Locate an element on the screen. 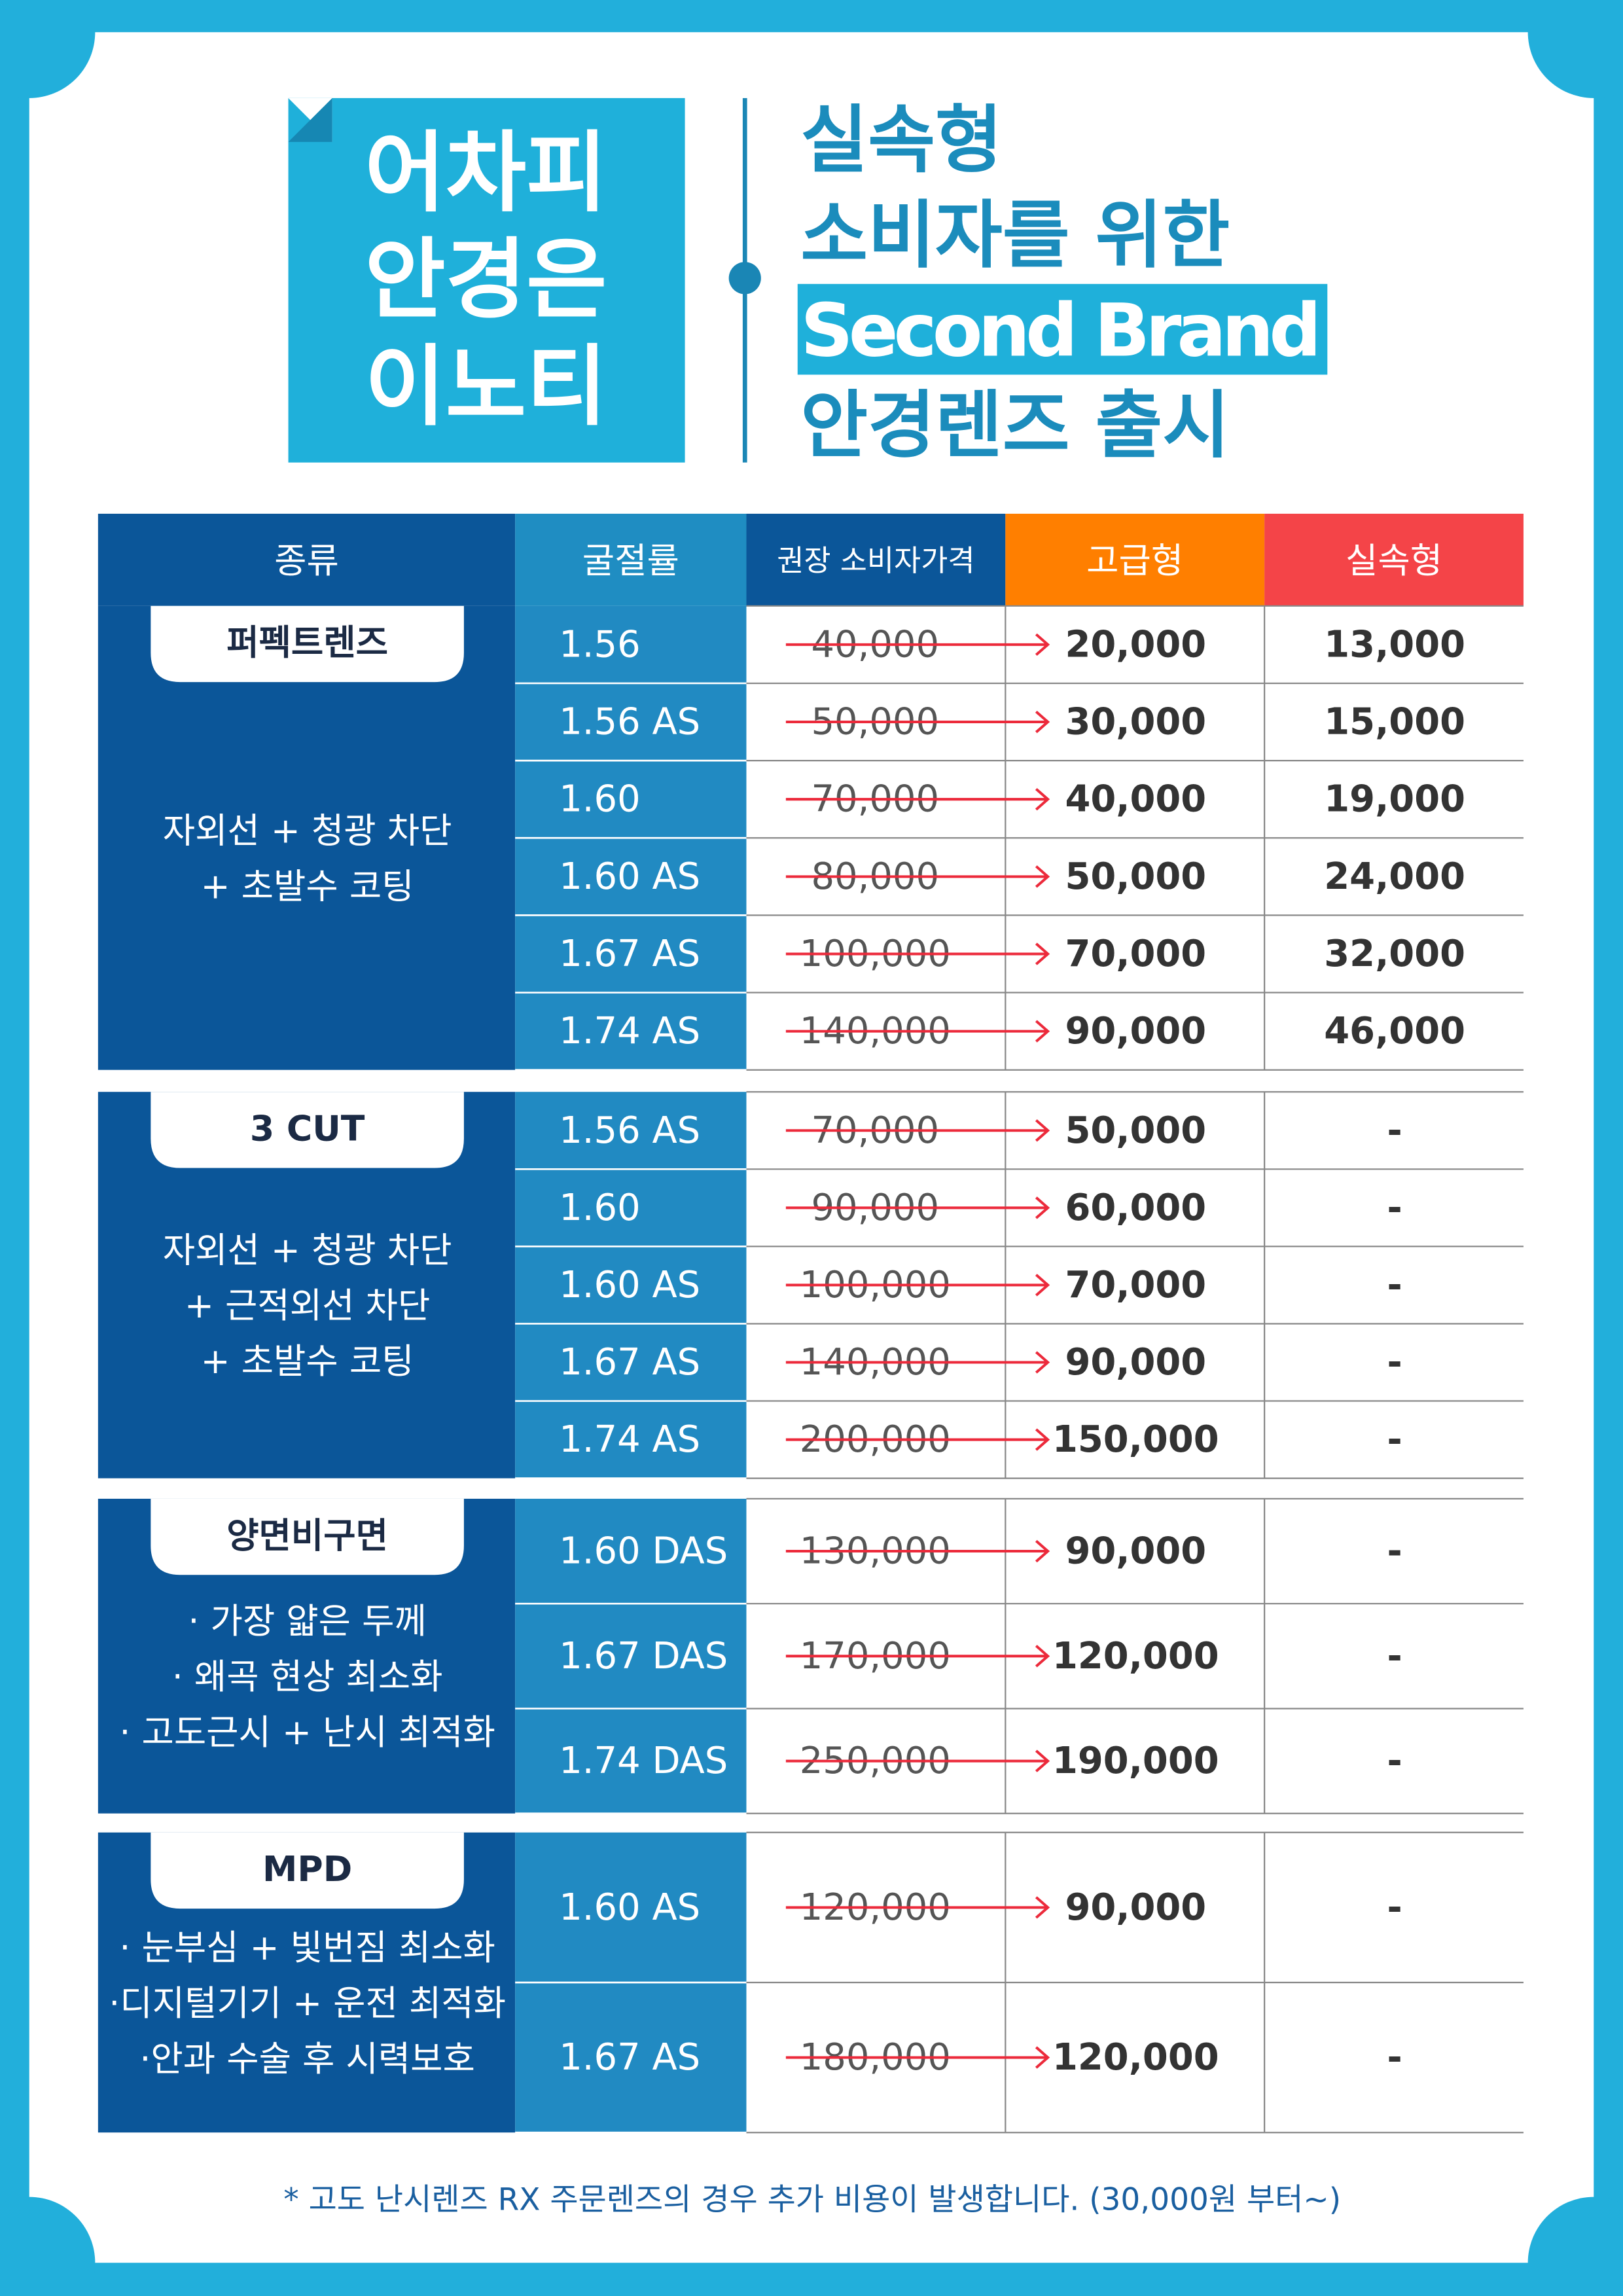  feature: ·디지털기기 + 운전 최적화 is located at coordinates (307, 2003).